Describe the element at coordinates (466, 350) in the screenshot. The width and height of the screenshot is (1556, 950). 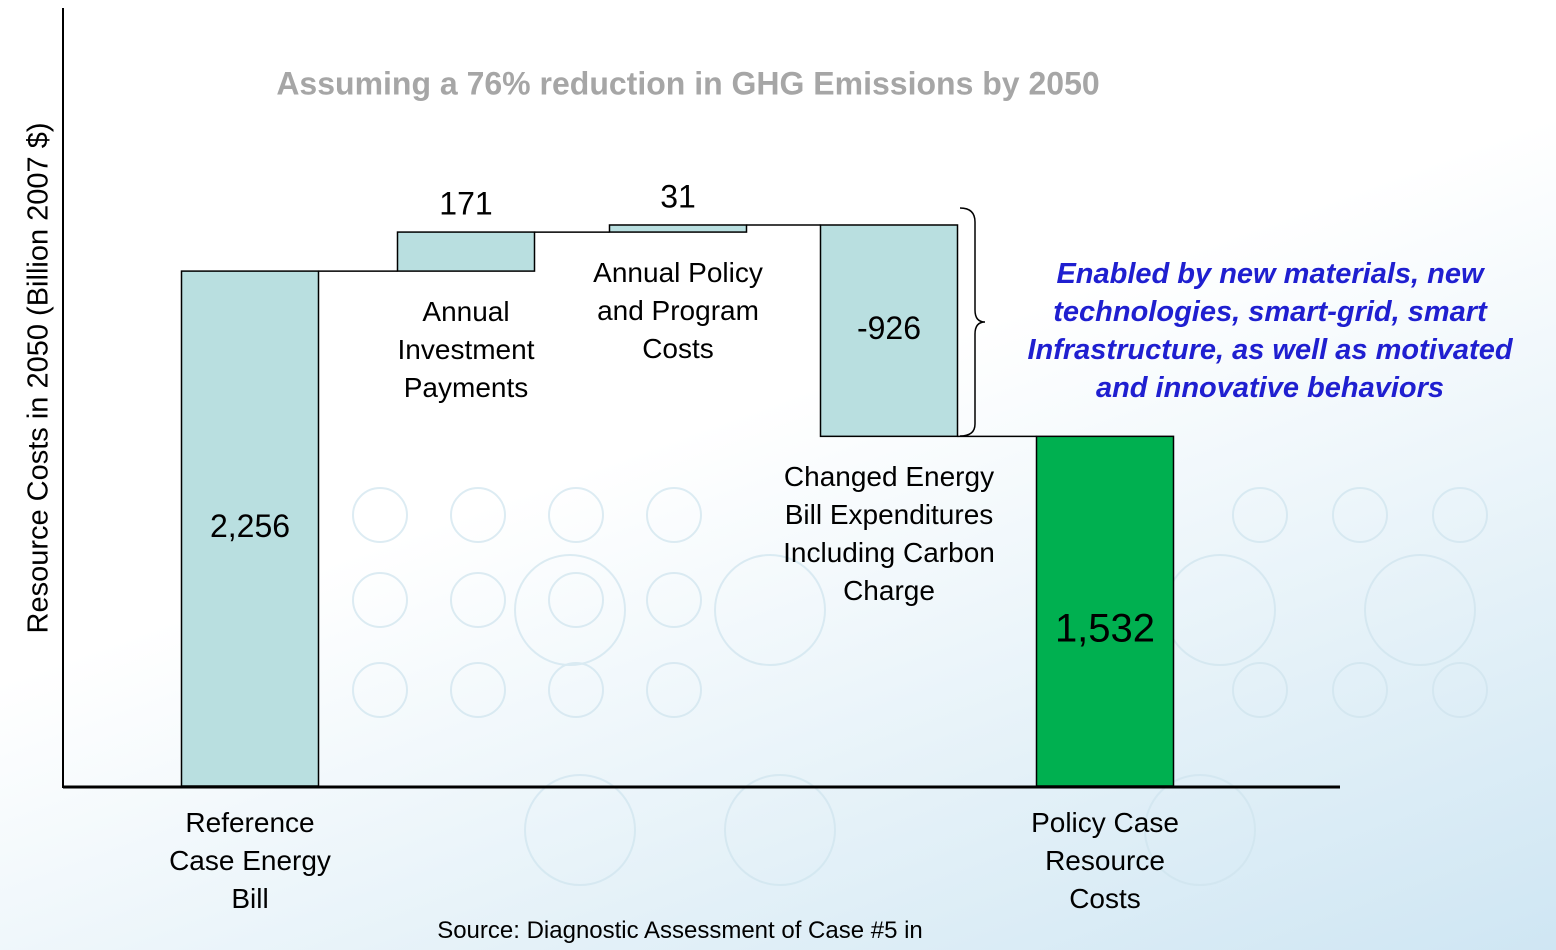
I see `category-label: Annual Investment Payments` at that location.